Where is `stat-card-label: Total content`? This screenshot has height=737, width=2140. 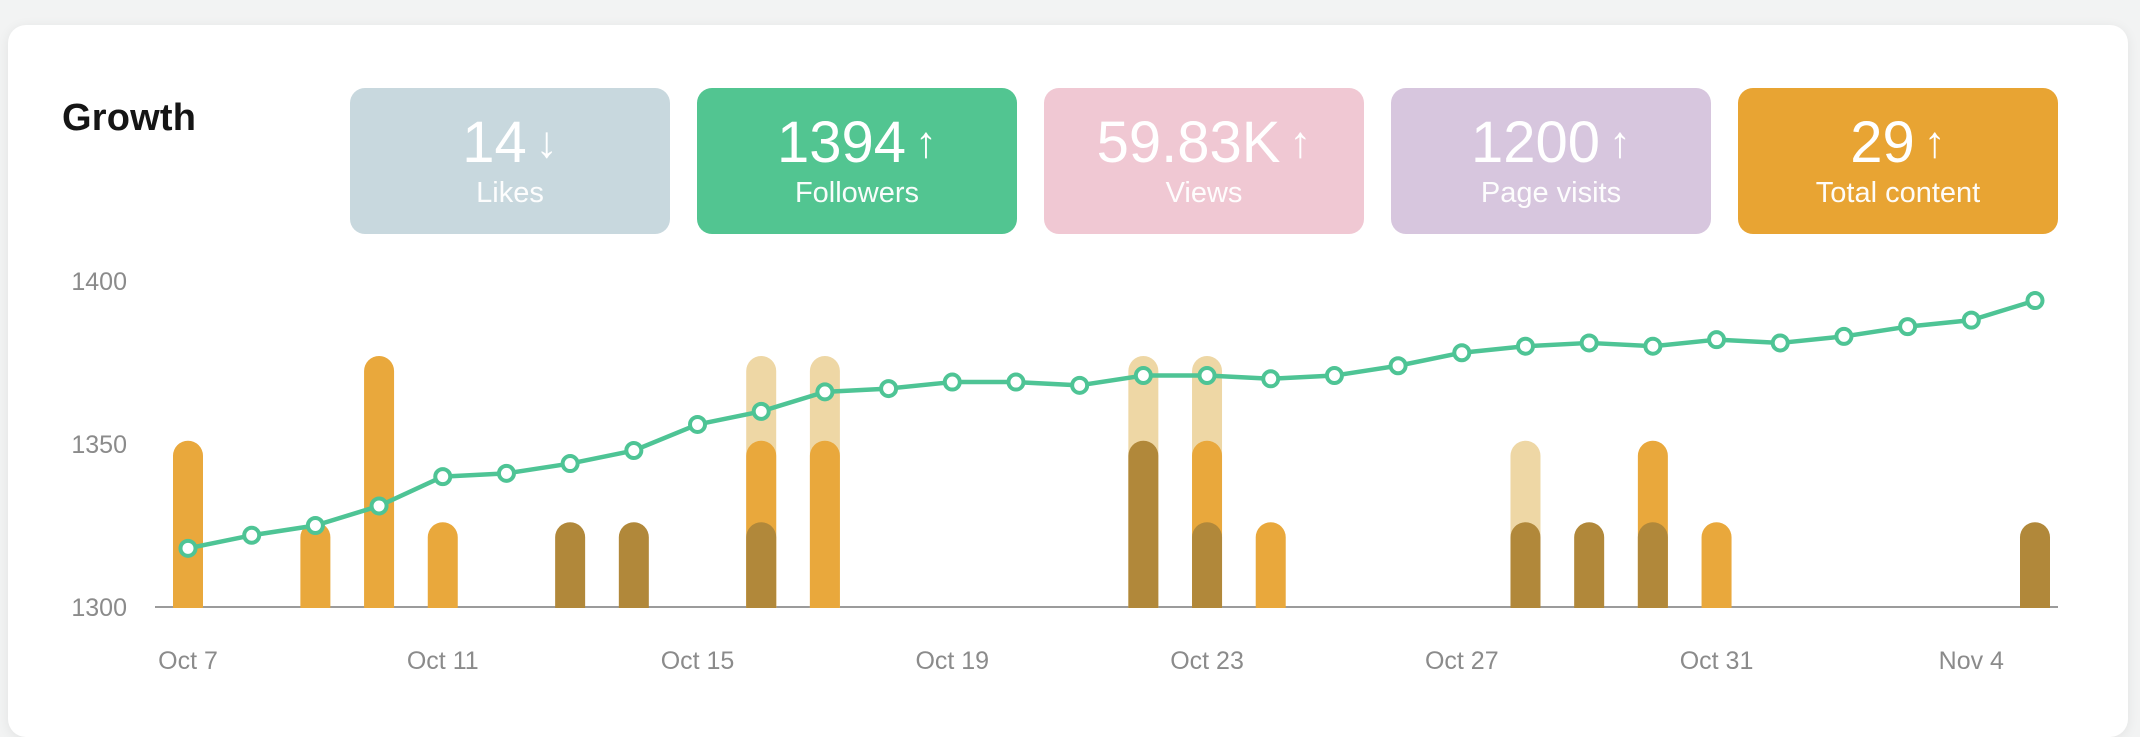
stat-card-label: Total content is located at coordinates (1898, 193).